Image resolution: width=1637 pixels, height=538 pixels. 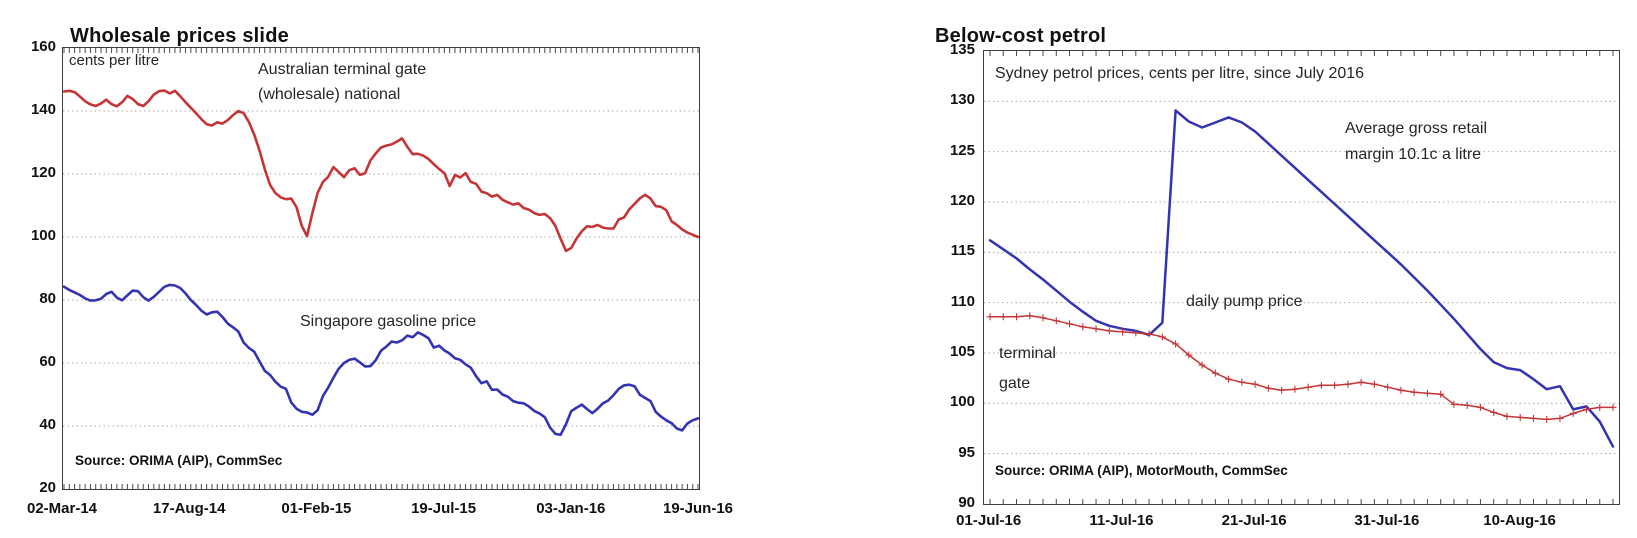 I want to click on wholesale-y-tick: 60, so click(x=47, y=361).